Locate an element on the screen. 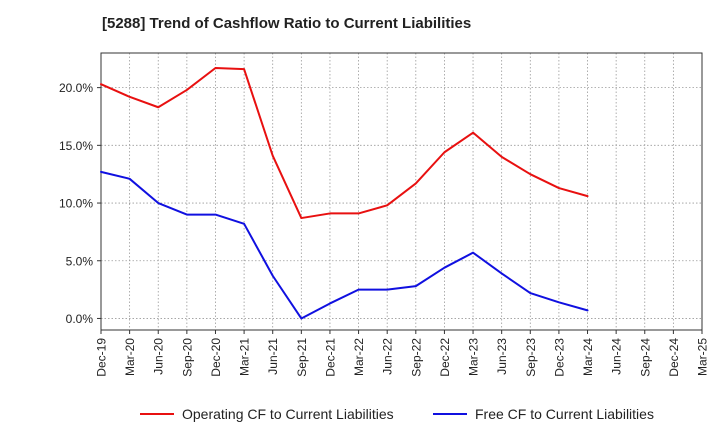  y-tick-label: 20.0% is located at coordinates (76, 88).